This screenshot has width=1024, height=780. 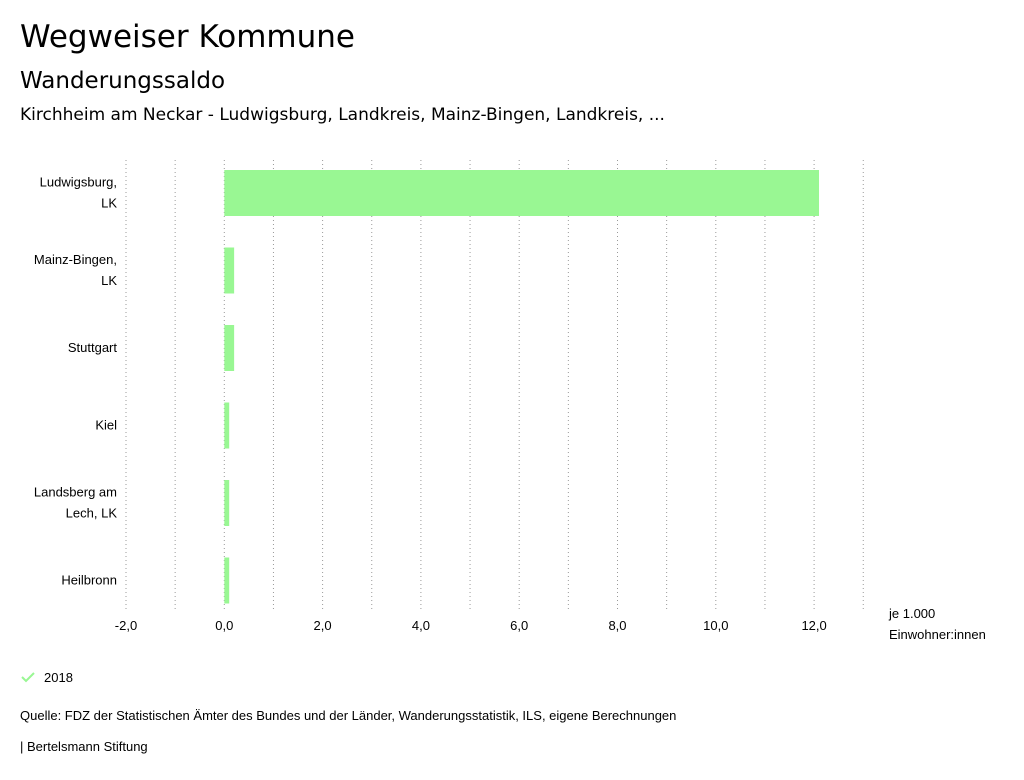 I want to click on x-tick-label: 2,0, so click(x=323, y=625).